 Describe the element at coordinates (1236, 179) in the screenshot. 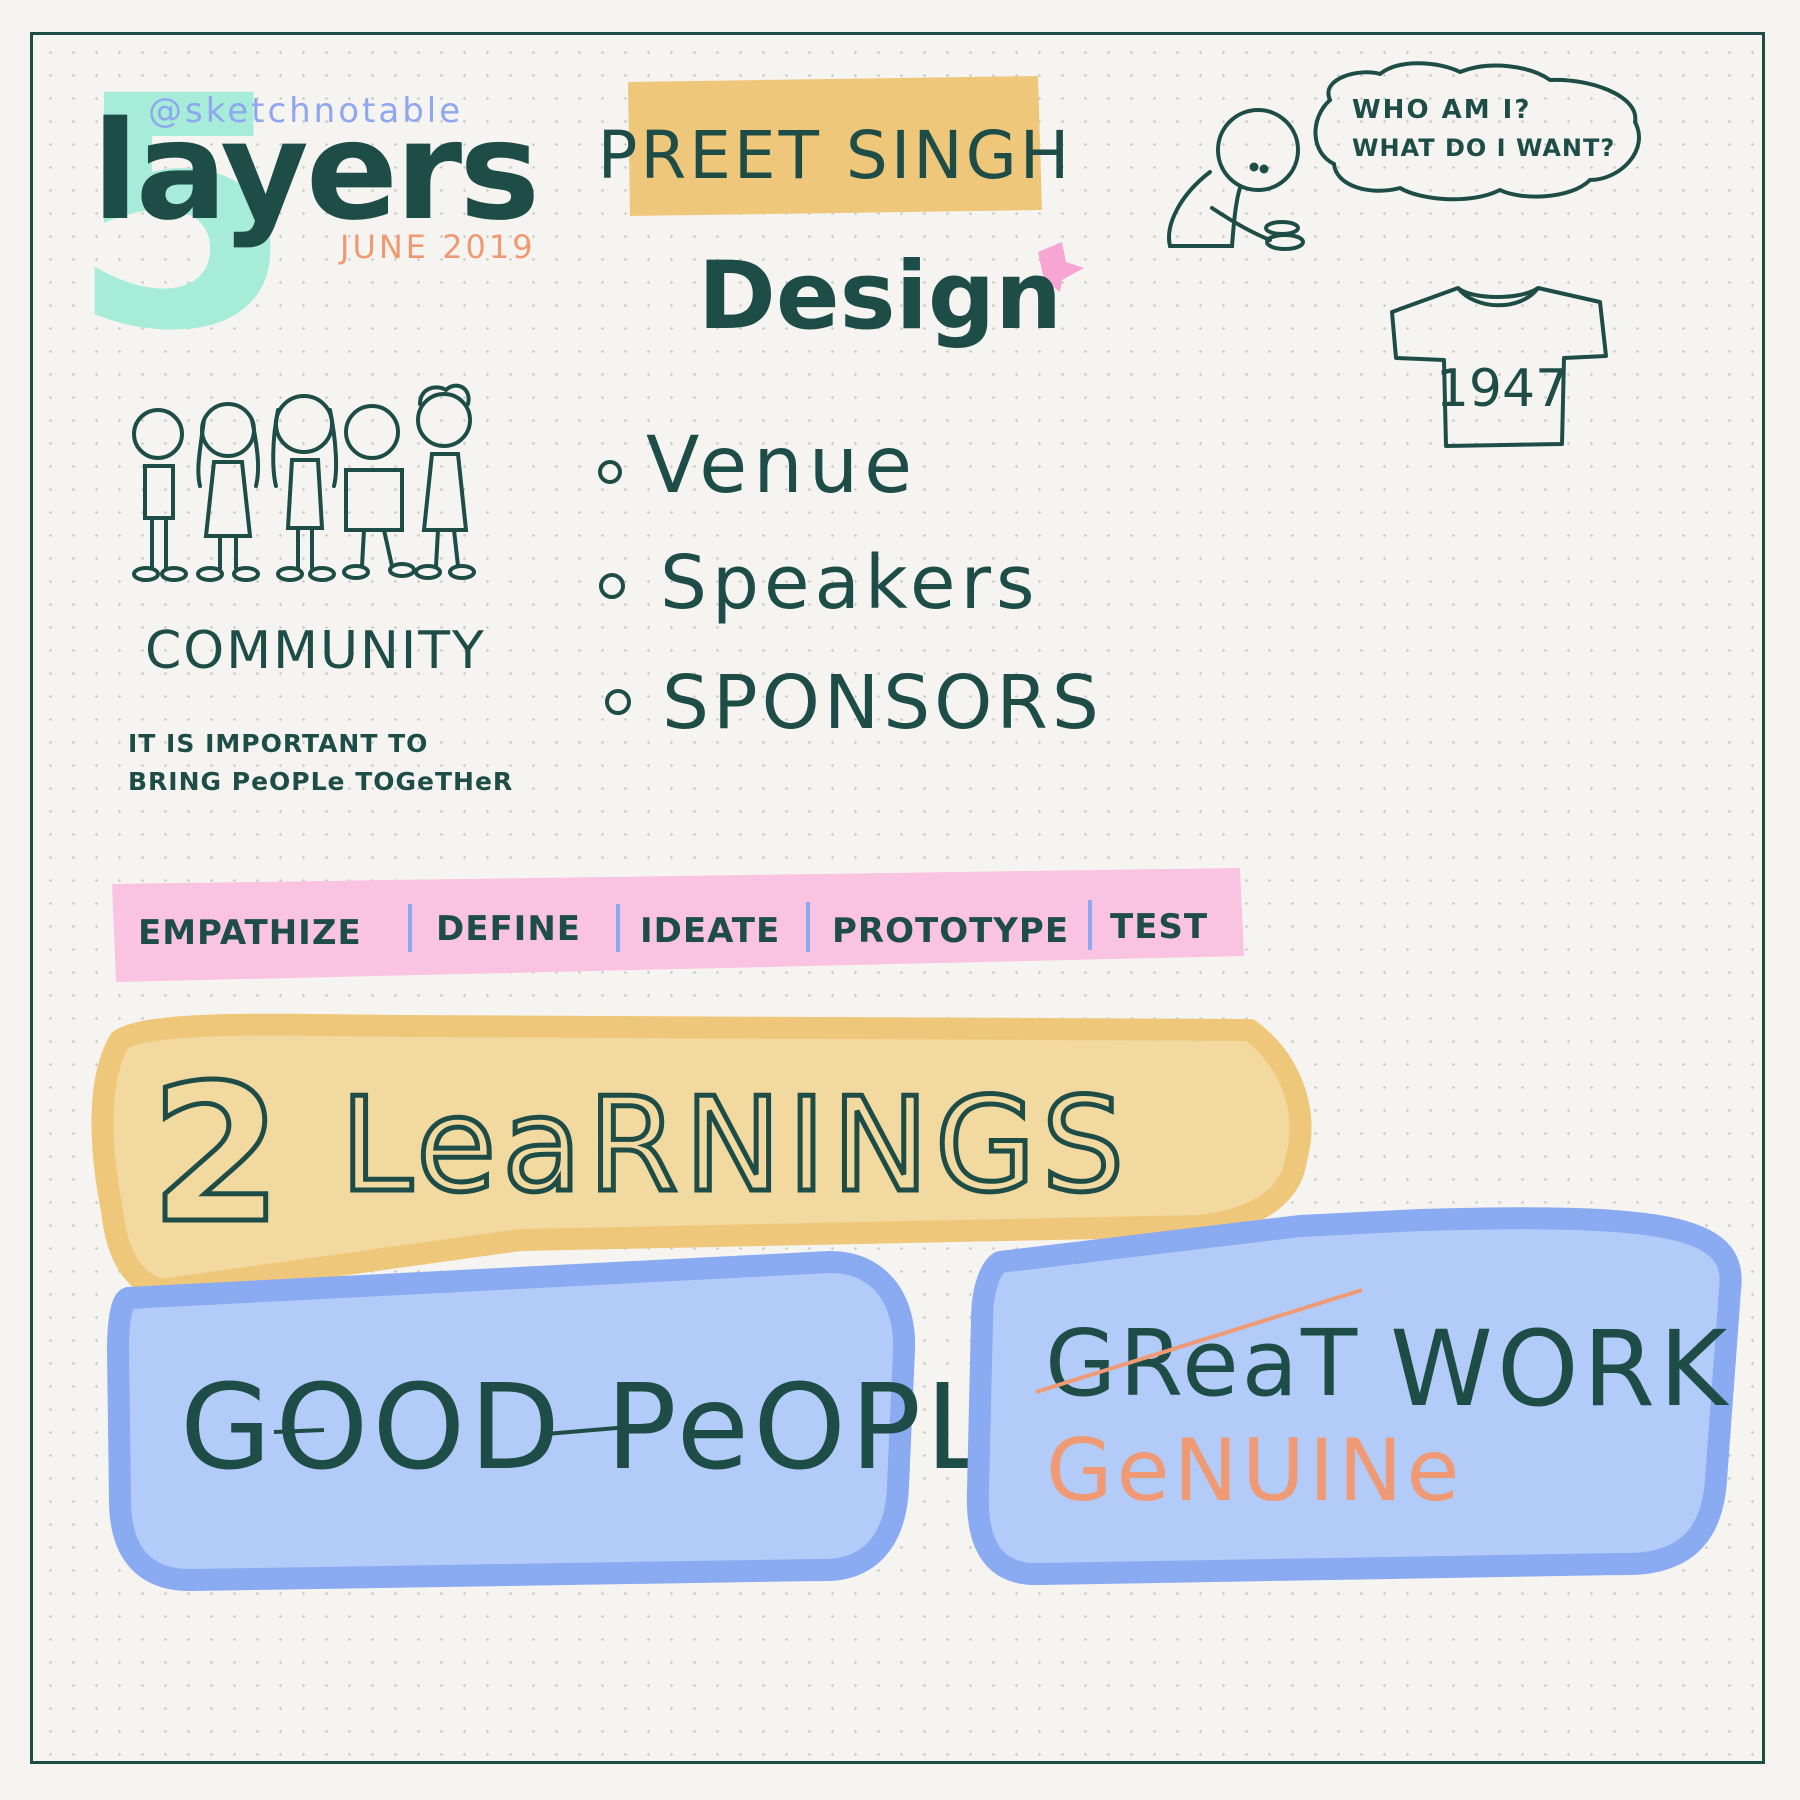

I see `thinking-person-icon` at that location.